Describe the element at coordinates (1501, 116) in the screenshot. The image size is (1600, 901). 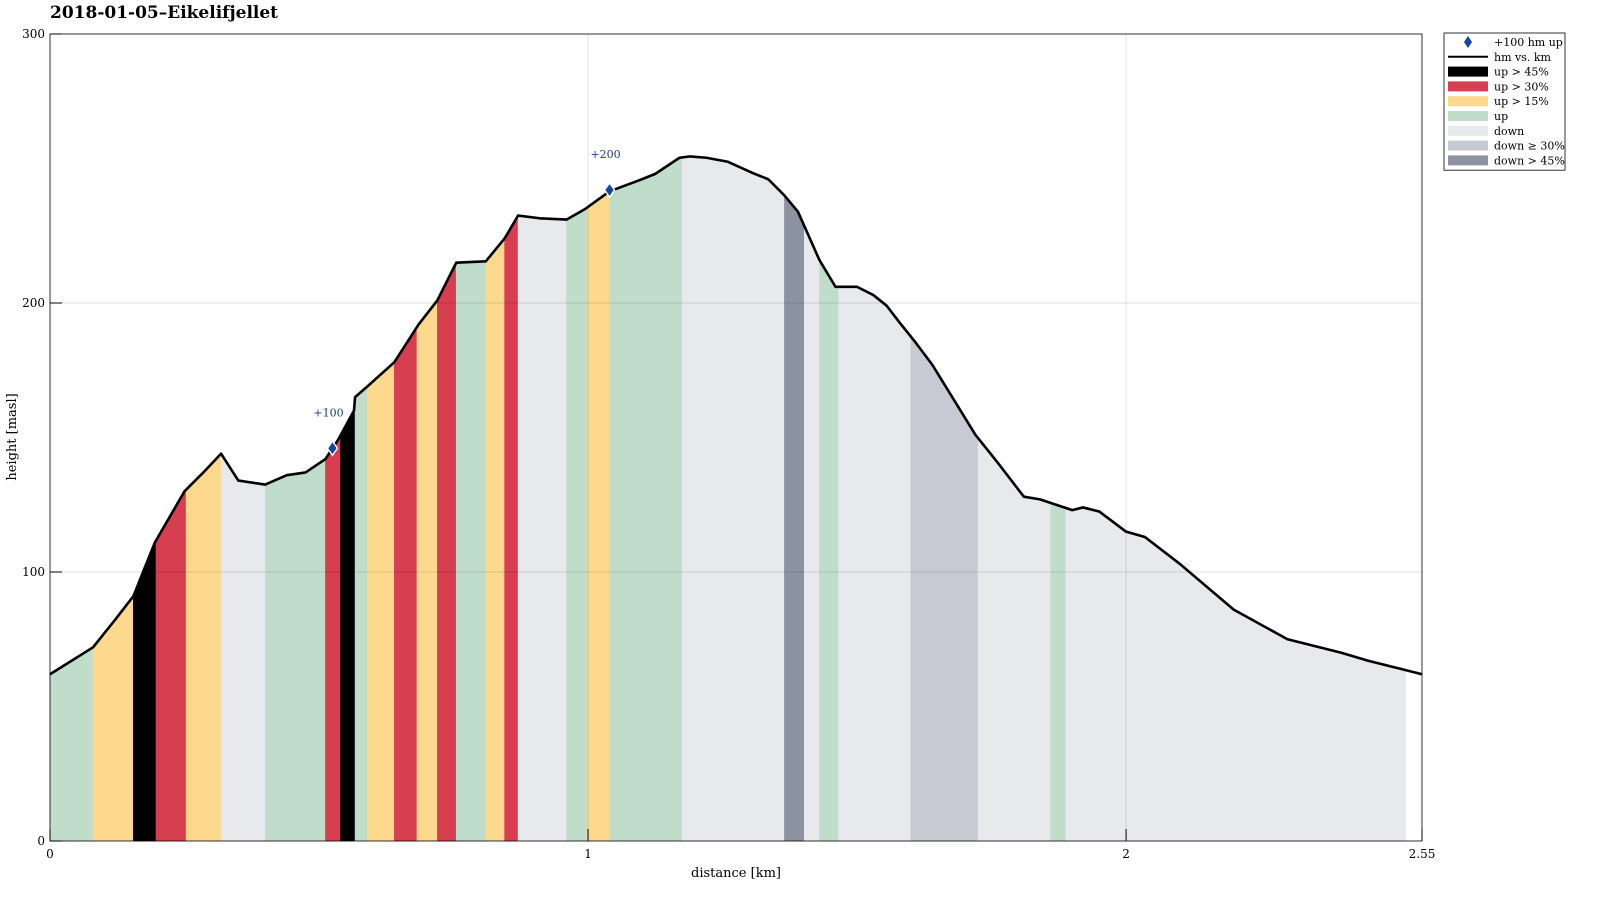
I see `legend-label: up` at that location.